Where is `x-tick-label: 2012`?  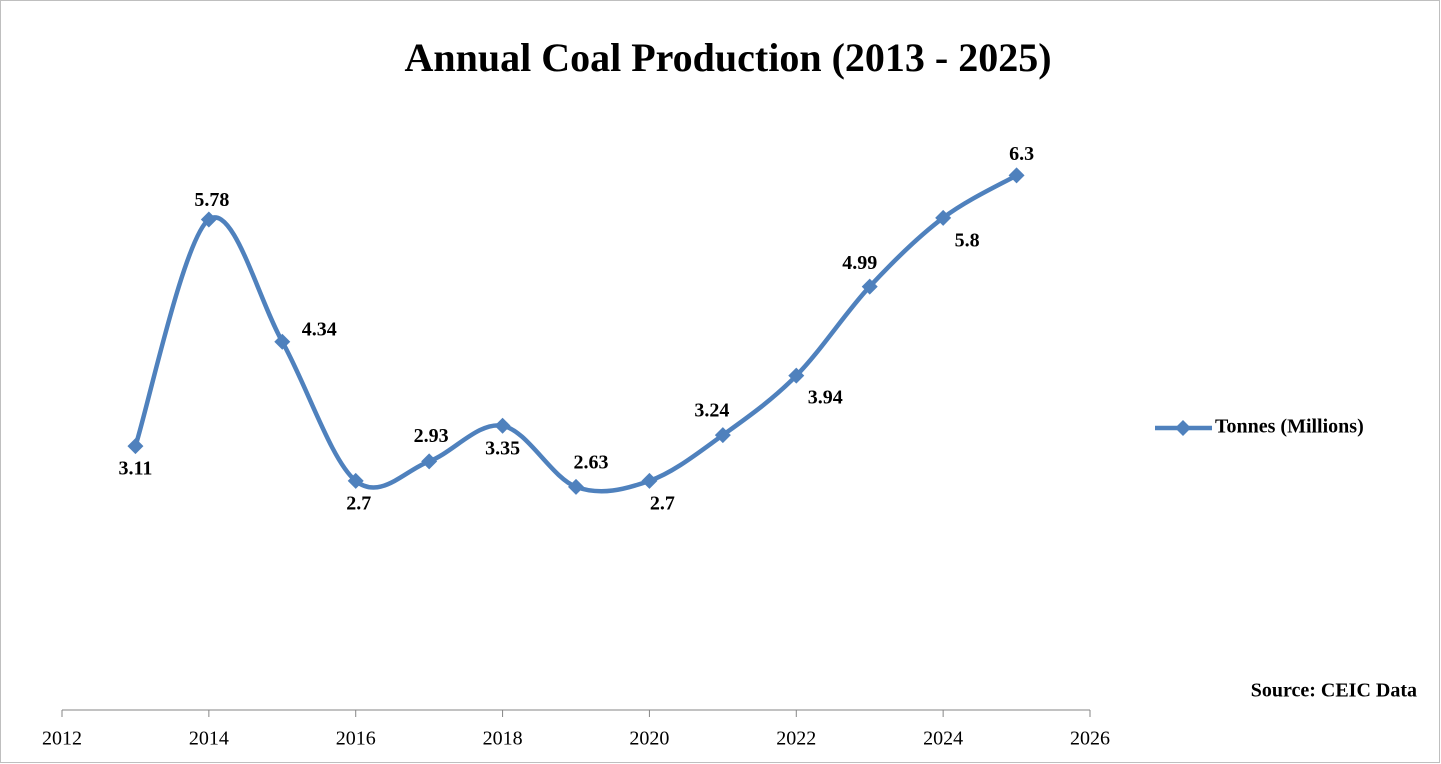 x-tick-label: 2012 is located at coordinates (62, 739).